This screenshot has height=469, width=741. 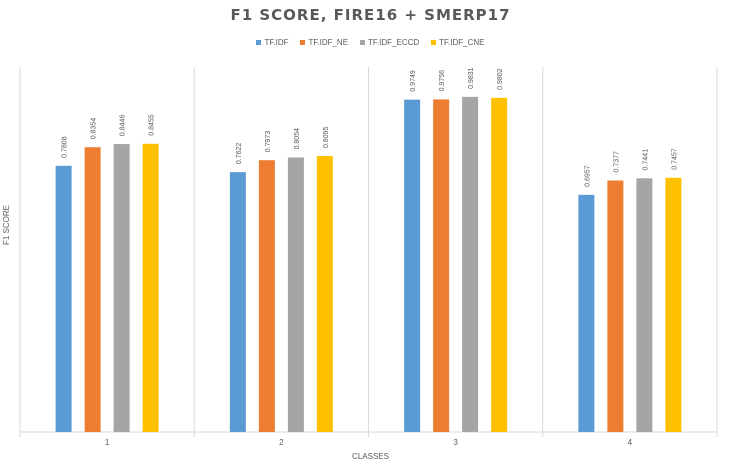 What do you see at coordinates (107, 442) in the screenshot?
I see `x-tick-label: 1` at bounding box center [107, 442].